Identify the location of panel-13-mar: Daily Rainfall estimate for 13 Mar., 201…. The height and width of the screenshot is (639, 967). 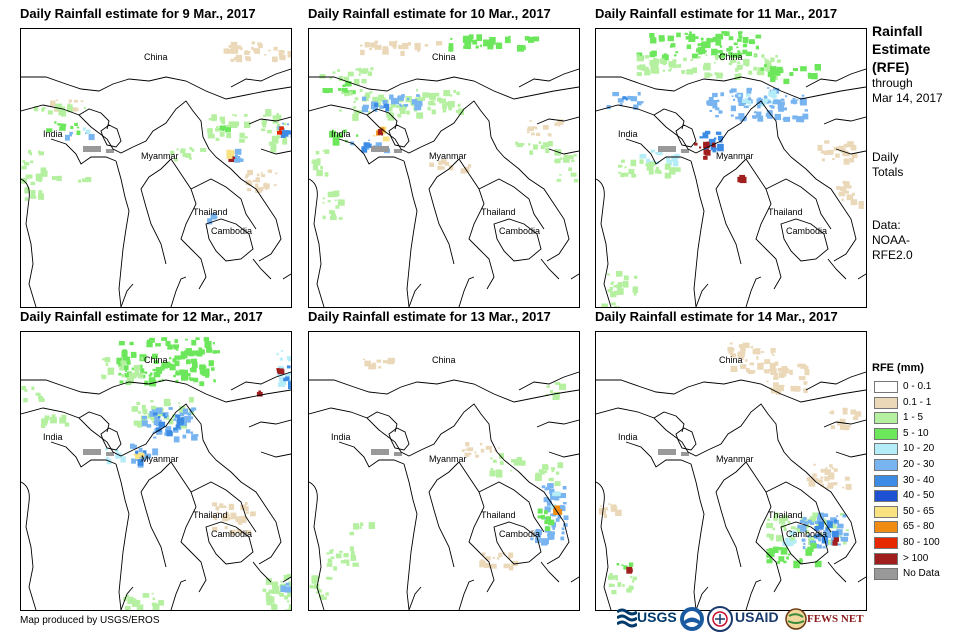
(453, 460).